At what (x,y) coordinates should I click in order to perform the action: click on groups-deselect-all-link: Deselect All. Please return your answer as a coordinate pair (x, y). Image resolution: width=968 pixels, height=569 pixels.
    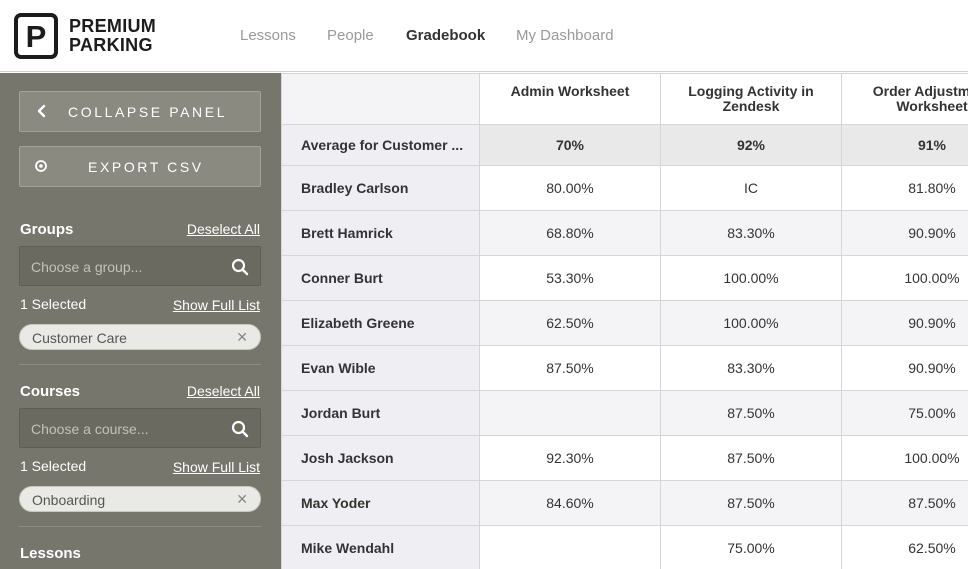
    Looking at the image, I should click on (223, 229).